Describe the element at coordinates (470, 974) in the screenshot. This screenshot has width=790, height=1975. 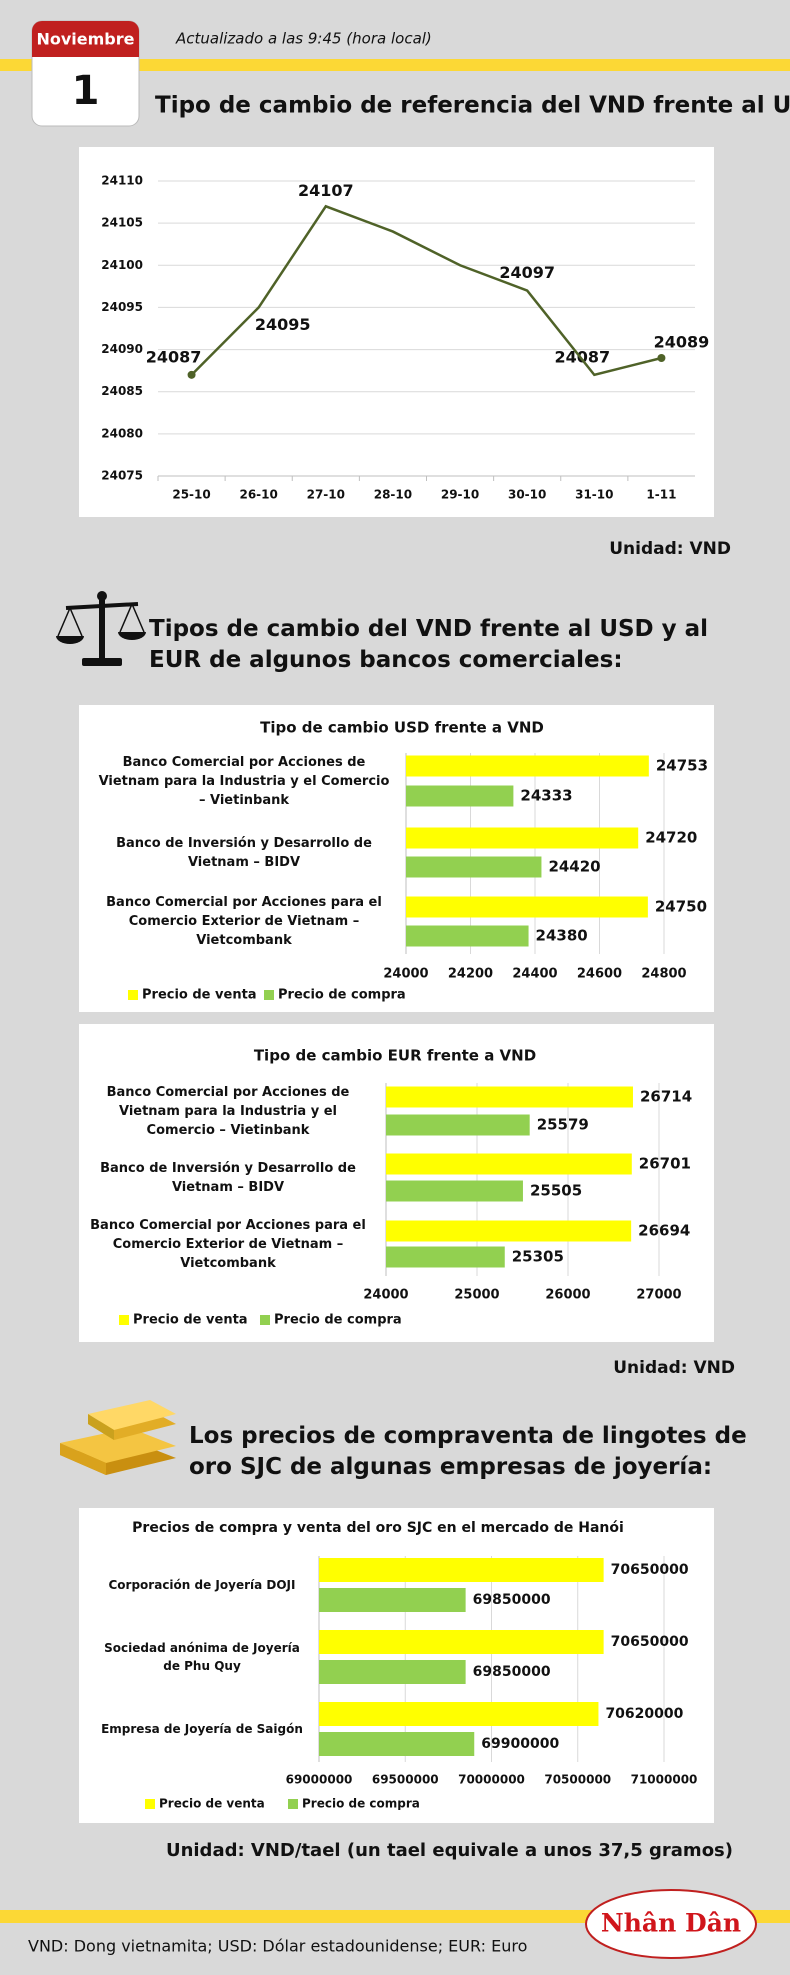
I see `x-tick-label: 24200` at that location.